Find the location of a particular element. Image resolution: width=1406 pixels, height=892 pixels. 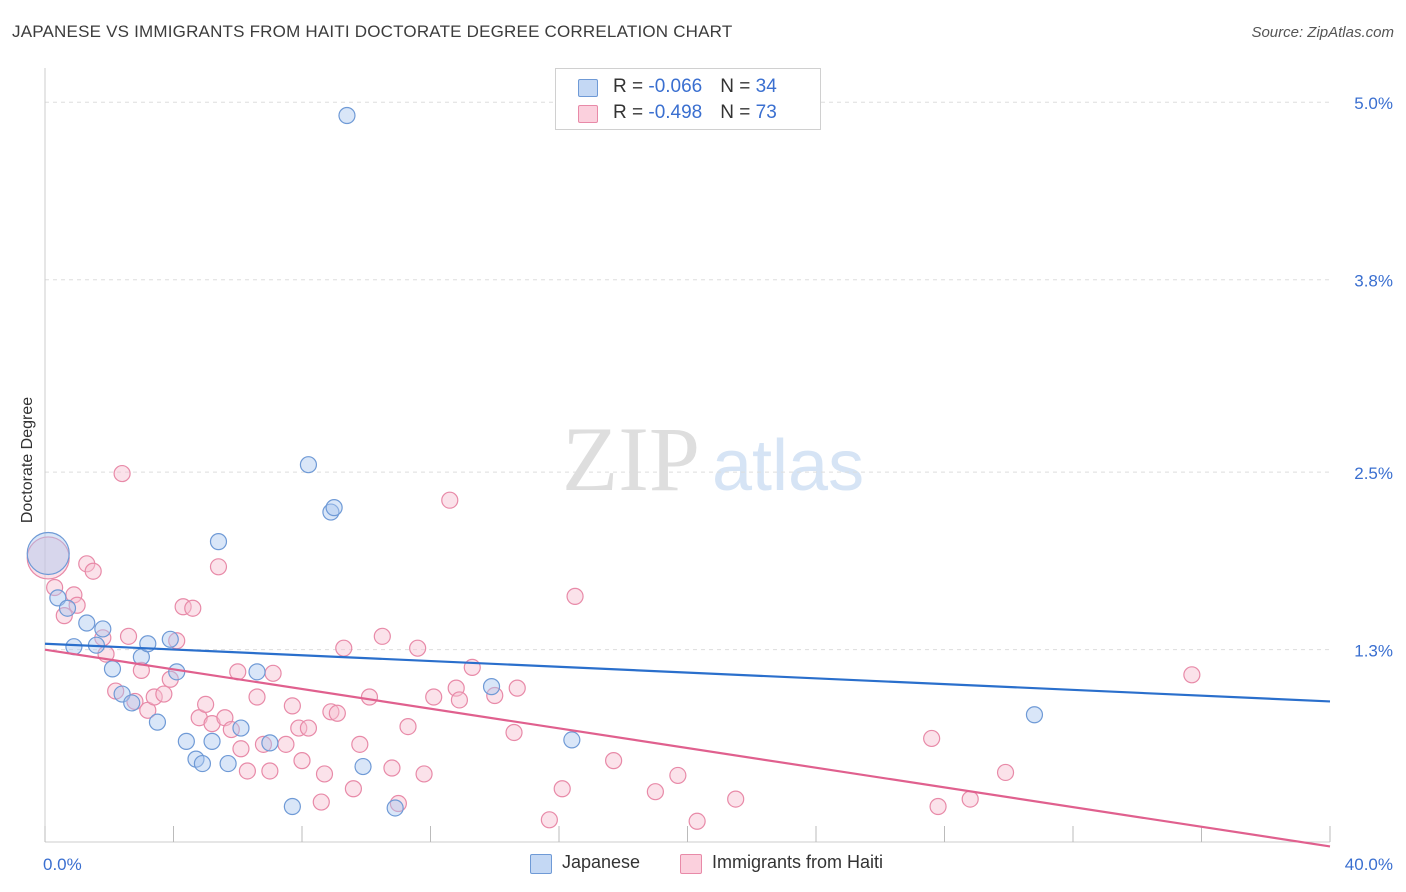

n-value: 34 is located at coordinates (766, 86).